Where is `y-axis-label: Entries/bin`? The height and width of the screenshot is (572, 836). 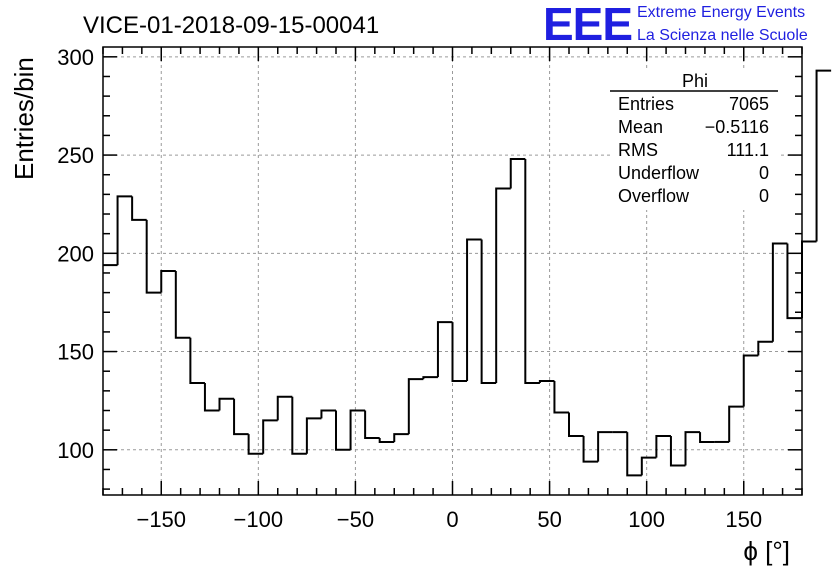
y-axis-label: Entries/bin is located at coordinates (24, 118).